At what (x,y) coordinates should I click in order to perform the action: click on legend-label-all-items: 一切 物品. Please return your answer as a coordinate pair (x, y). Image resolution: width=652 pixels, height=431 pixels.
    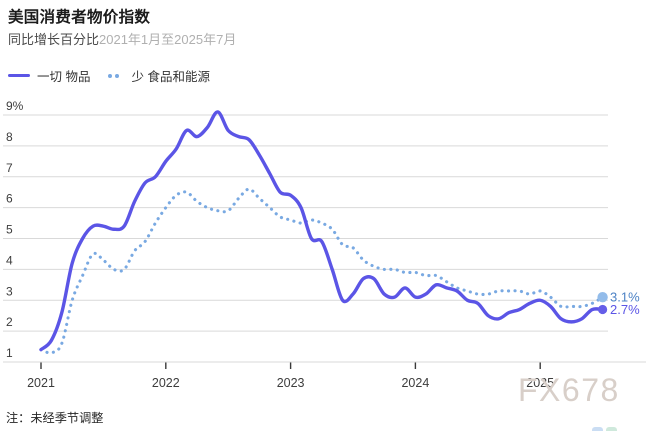
    Looking at the image, I should click on (64, 77).